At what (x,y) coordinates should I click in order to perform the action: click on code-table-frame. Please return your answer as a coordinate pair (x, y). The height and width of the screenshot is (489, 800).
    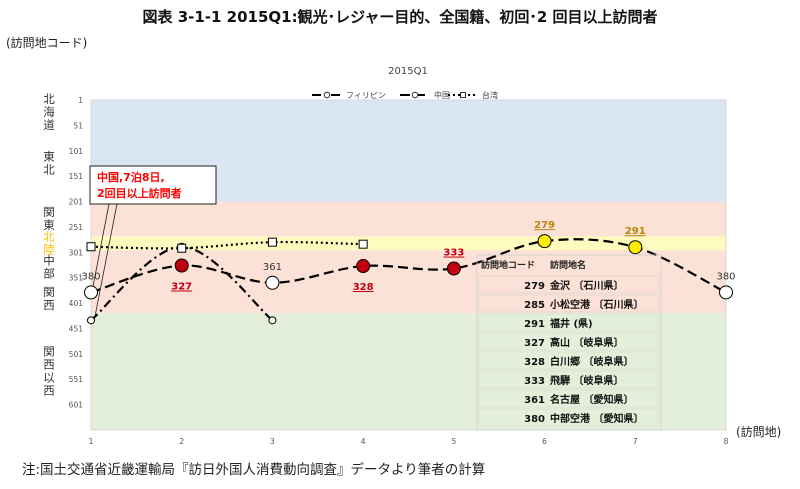
    Looking at the image, I should click on (569, 342).